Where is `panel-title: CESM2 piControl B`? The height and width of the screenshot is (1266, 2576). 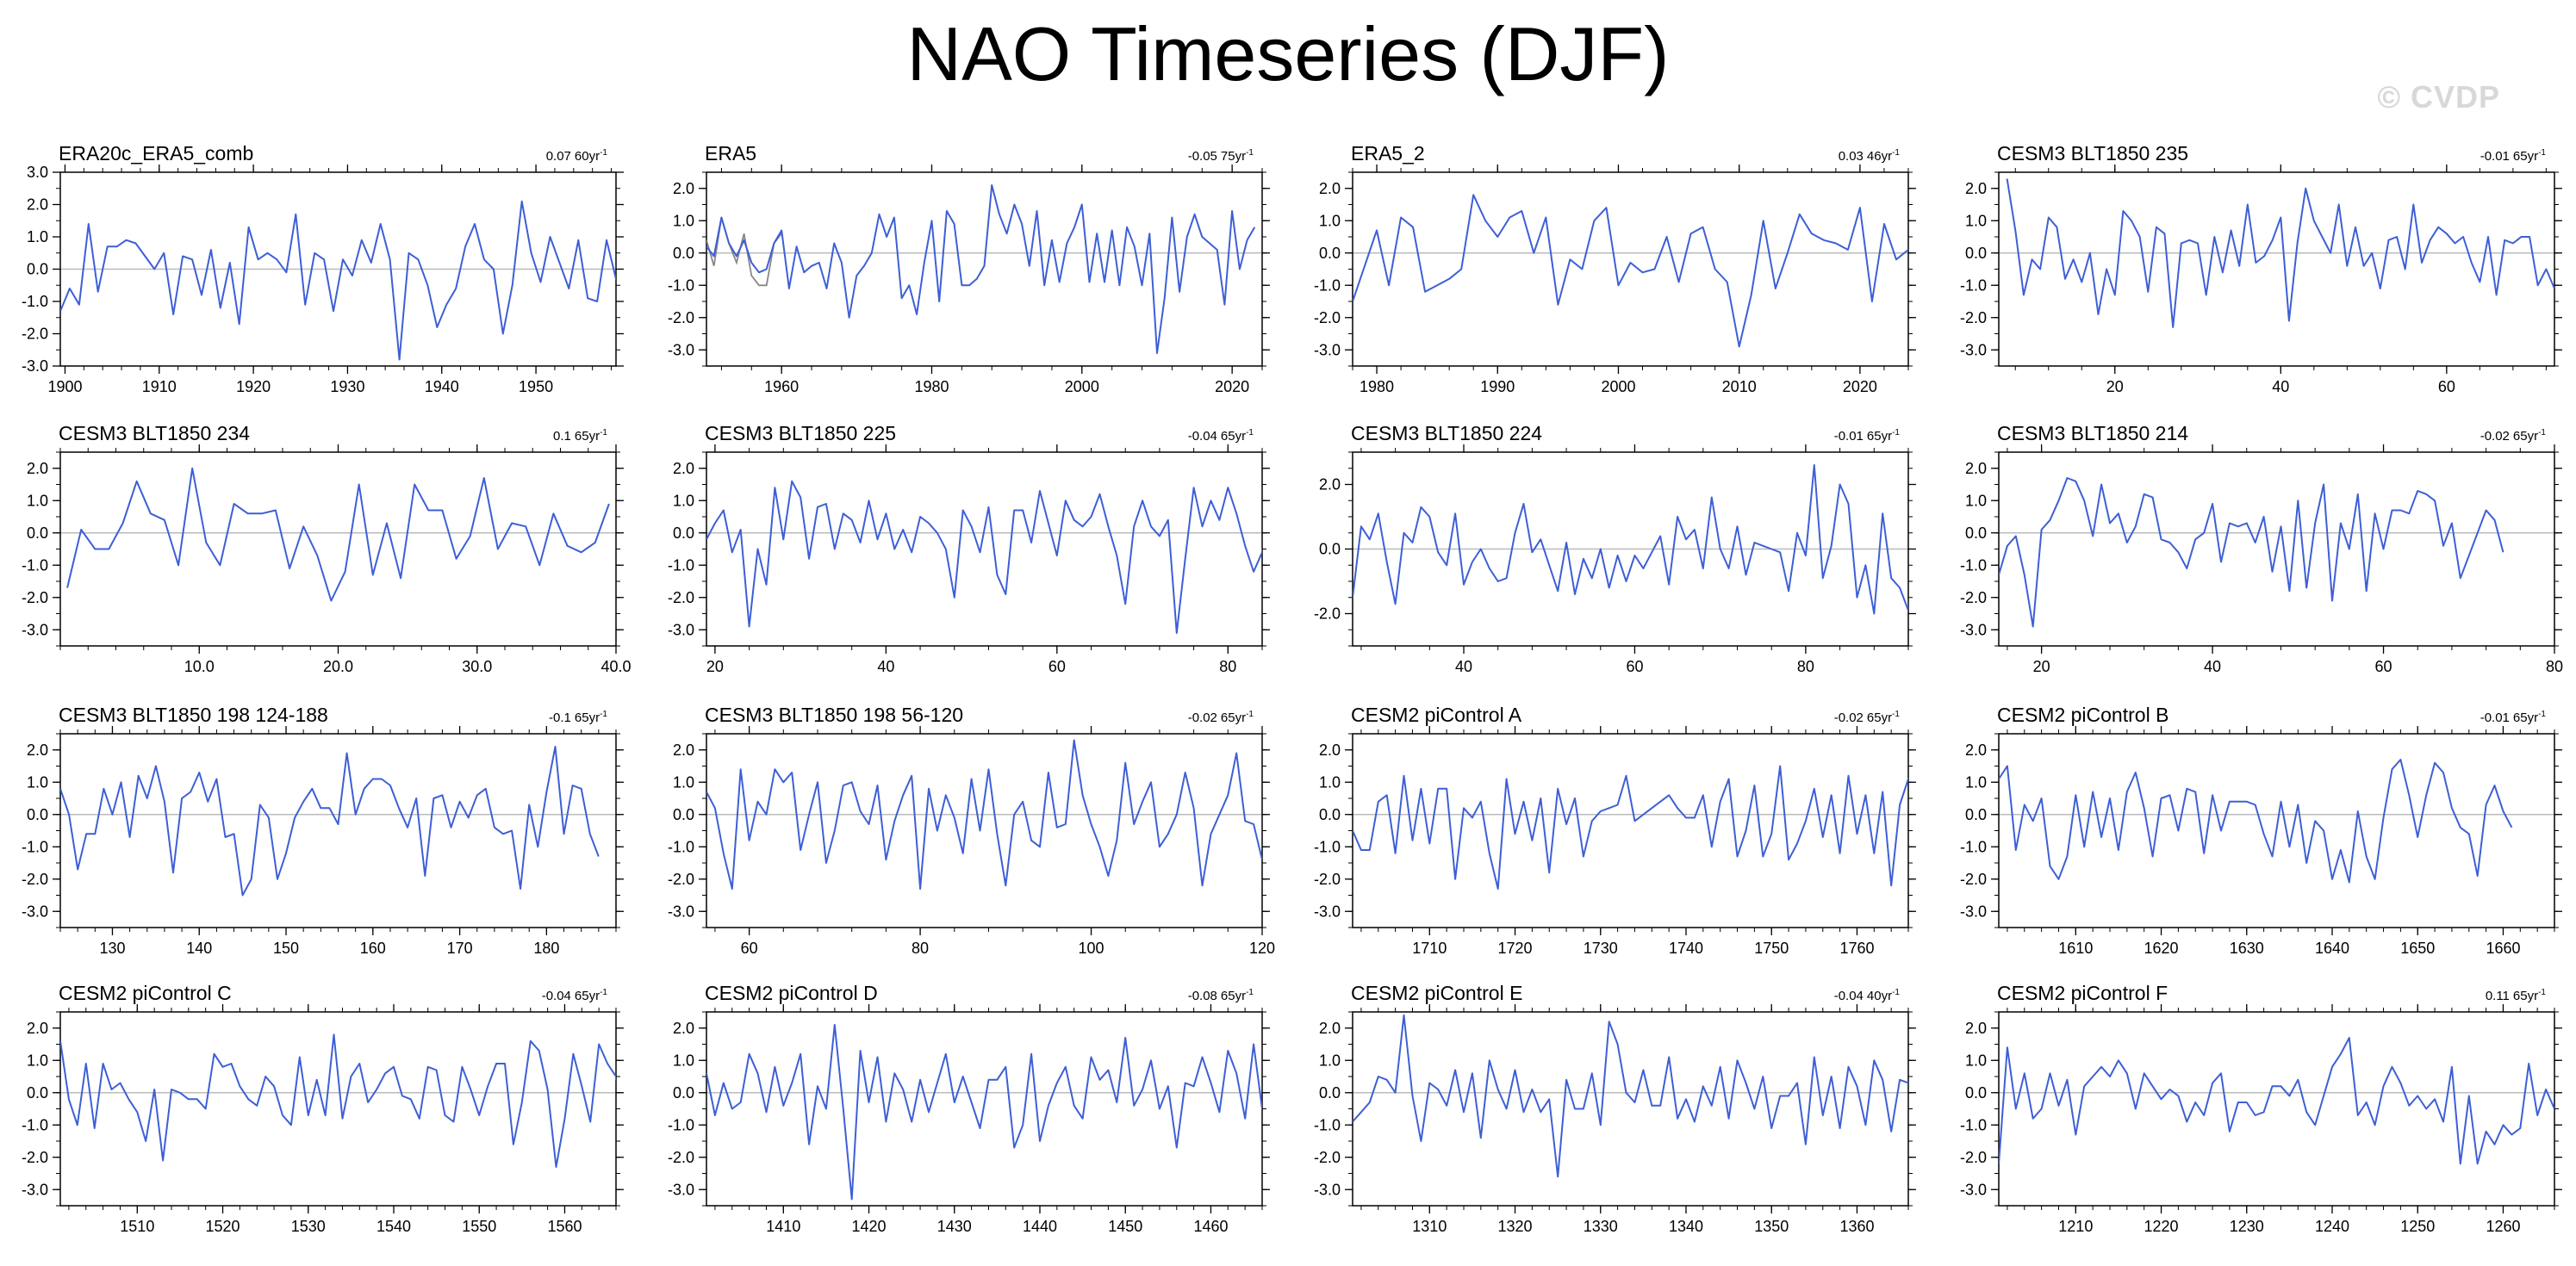 panel-title: CESM2 piControl B is located at coordinates (2082, 715).